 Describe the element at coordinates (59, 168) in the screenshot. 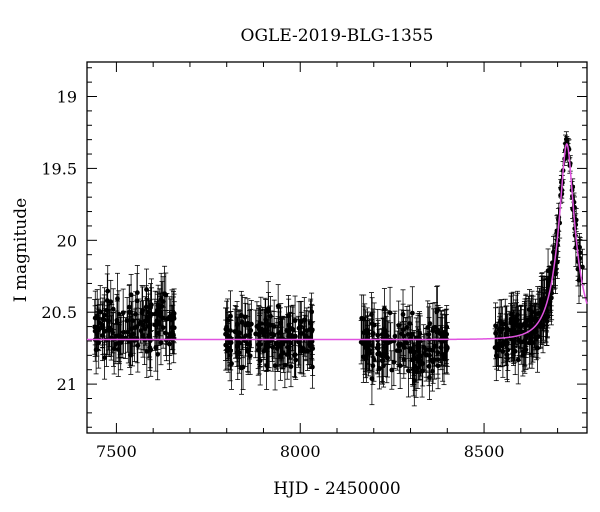

I see `y-tick-label: 19.5` at that location.